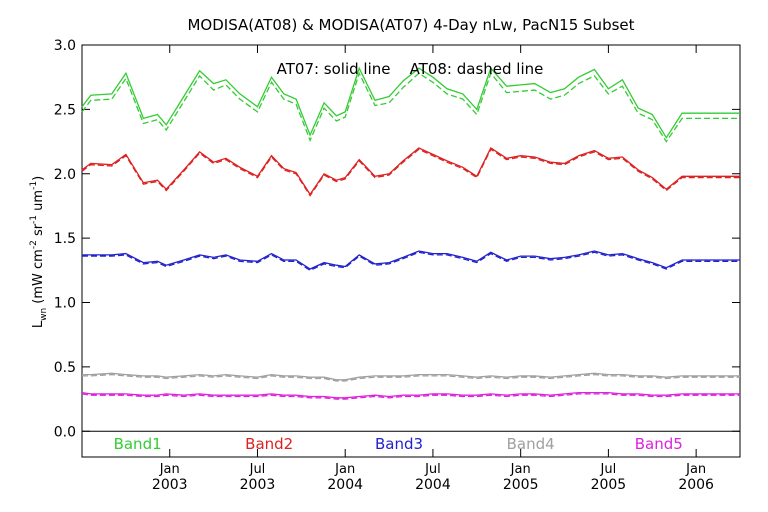 Image resolution: width=768 pixels, height=512 pixels. What do you see at coordinates (65, 175) in the screenshot?
I see `y-tick-label: 2.0` at bounding box center [65, 175].